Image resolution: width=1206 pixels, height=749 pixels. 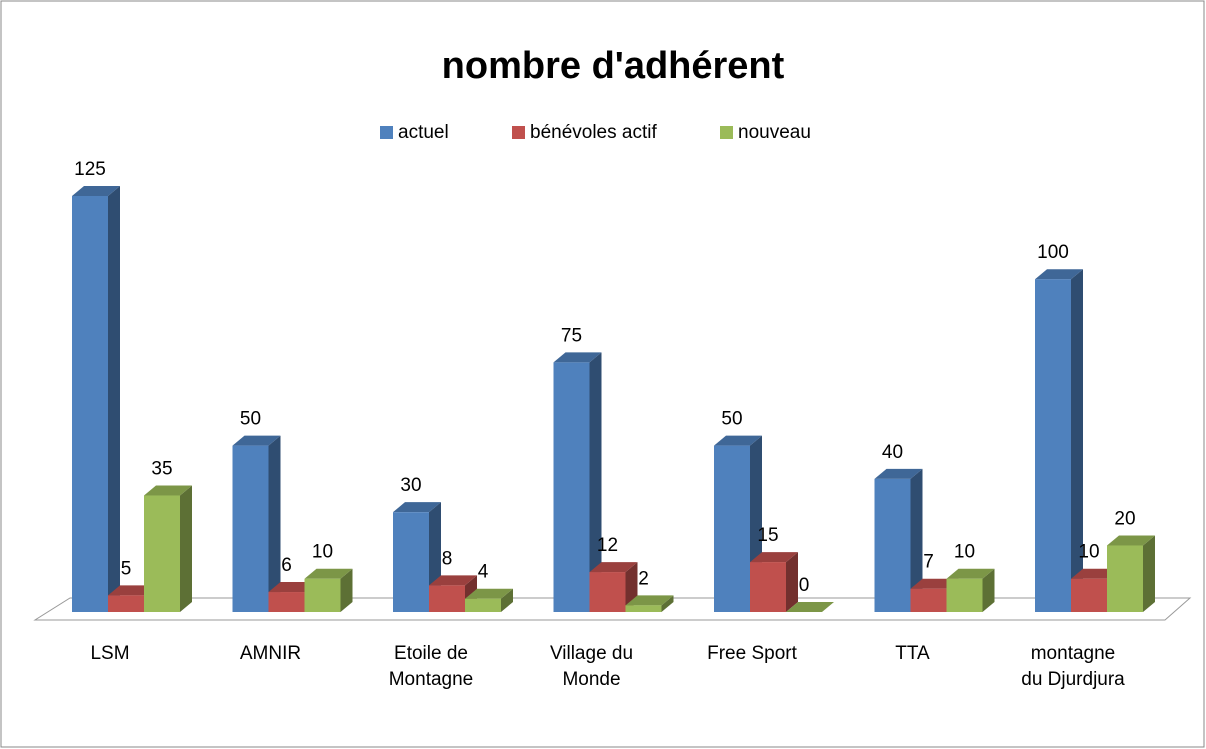 I want to click on x-tick-label: Village du Monde, so click(x=591, y=666).